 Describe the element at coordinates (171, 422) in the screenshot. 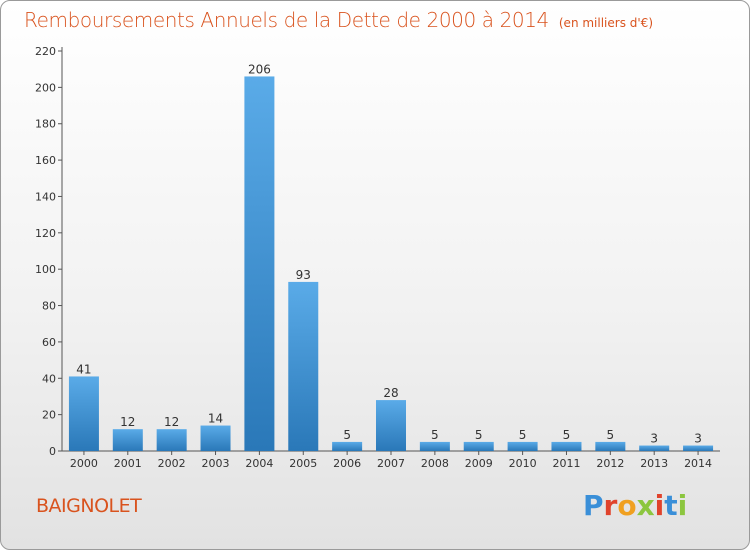

I see `data-label-2002: 12` at that location.